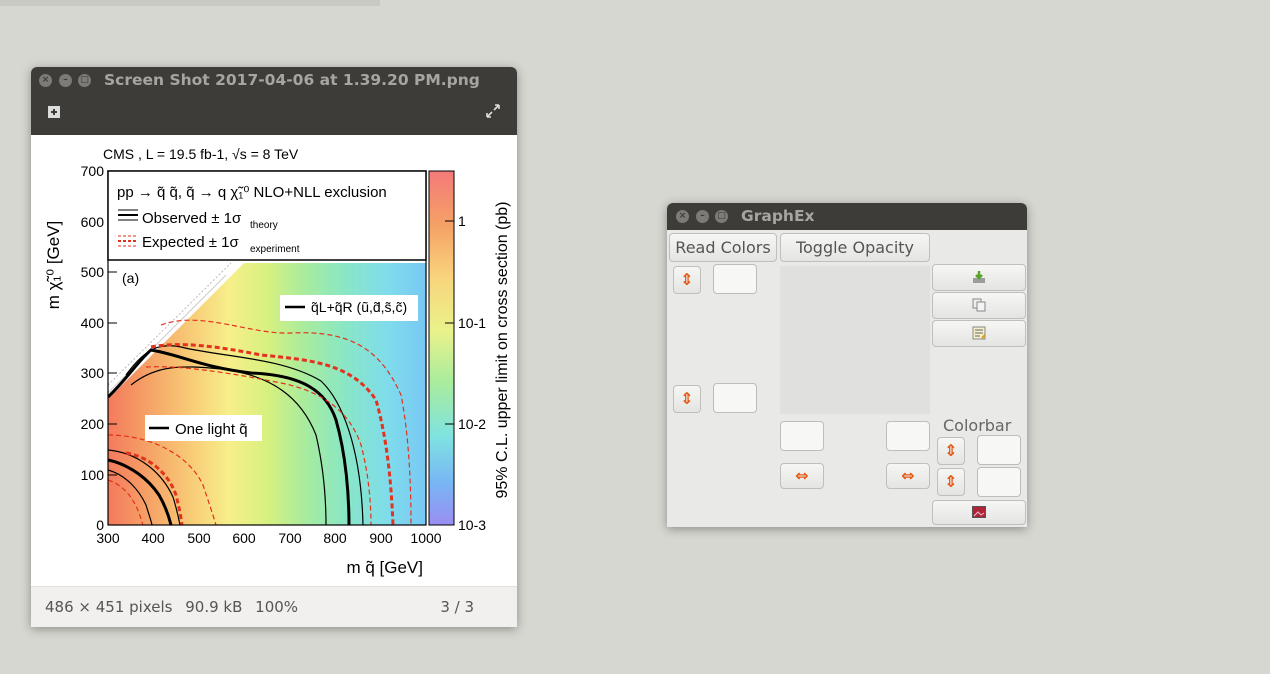 Image resolution: width=1270 pixels, height=674 pixels. I want to click on graphex-titlebar: × – □ GraphEx, so click(847, 216).